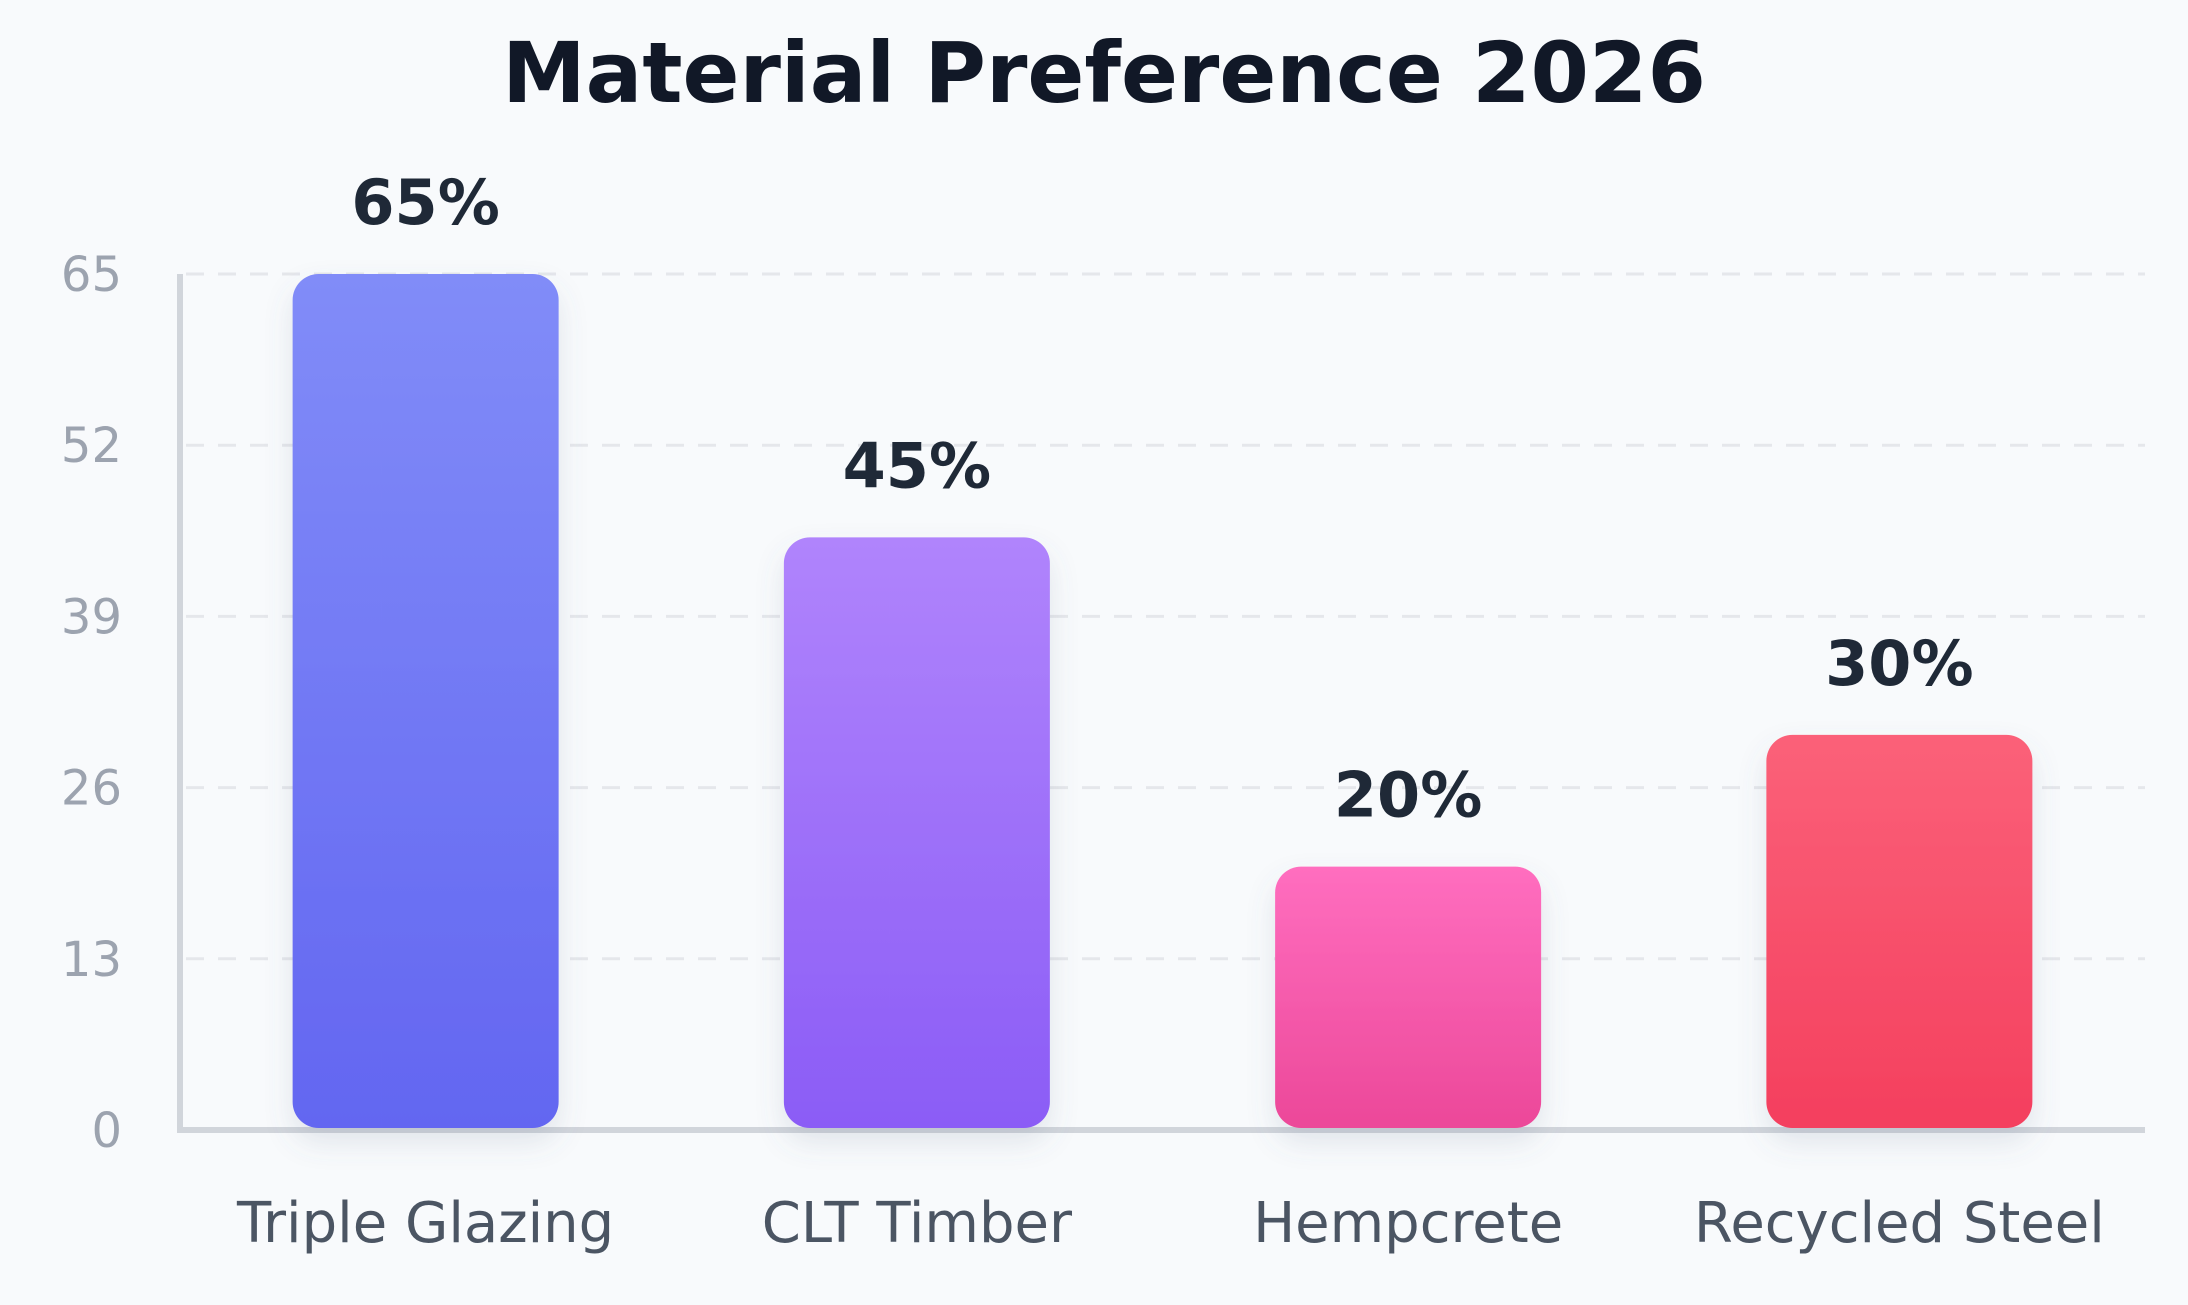  What do you see at coordinates (1408, 1223) in the screenshot?
I see `x-tick-label: Hempcrete` at bounding box center [1408, 1223].